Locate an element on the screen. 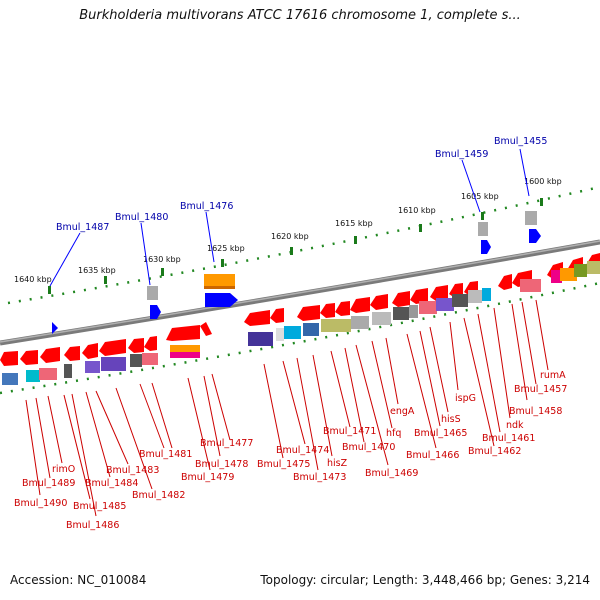 The height and width of the screenshot is (600, 600). gene-label: hfq is located at coordinates (393, 433).